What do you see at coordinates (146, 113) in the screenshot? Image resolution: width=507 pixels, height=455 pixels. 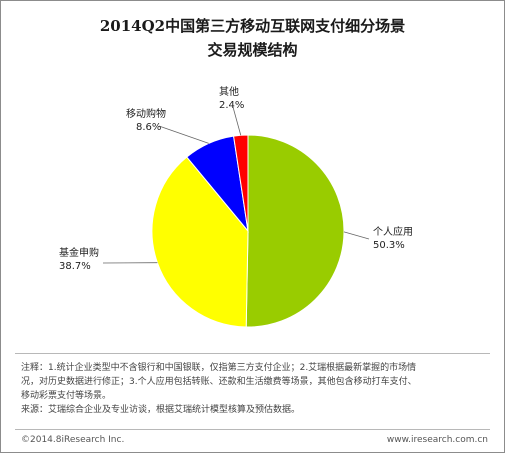 I see `slice-category-label: 移动购物` at bounding box center [146, 113].